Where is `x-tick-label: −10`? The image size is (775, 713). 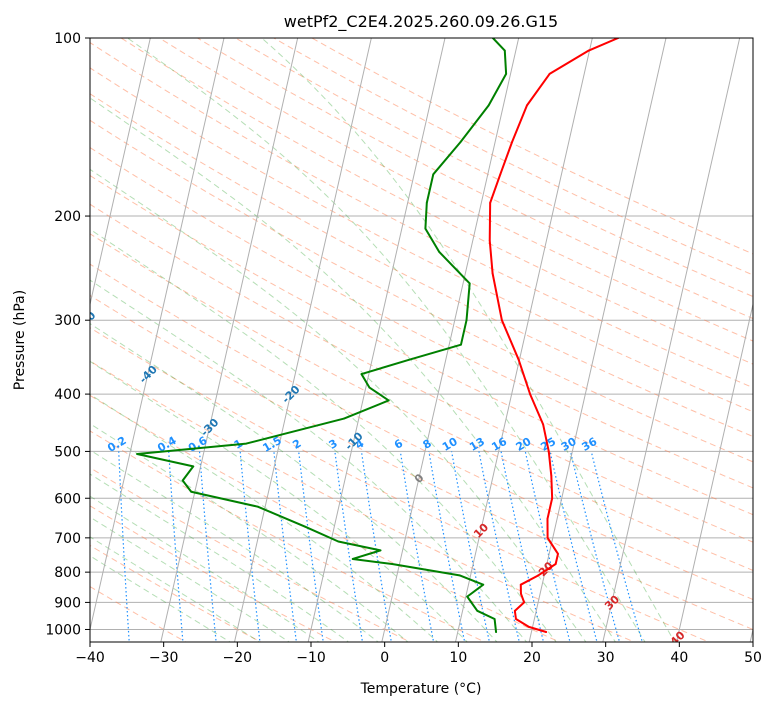
x-tick-label: −10 is located at coordinates (311, 658).